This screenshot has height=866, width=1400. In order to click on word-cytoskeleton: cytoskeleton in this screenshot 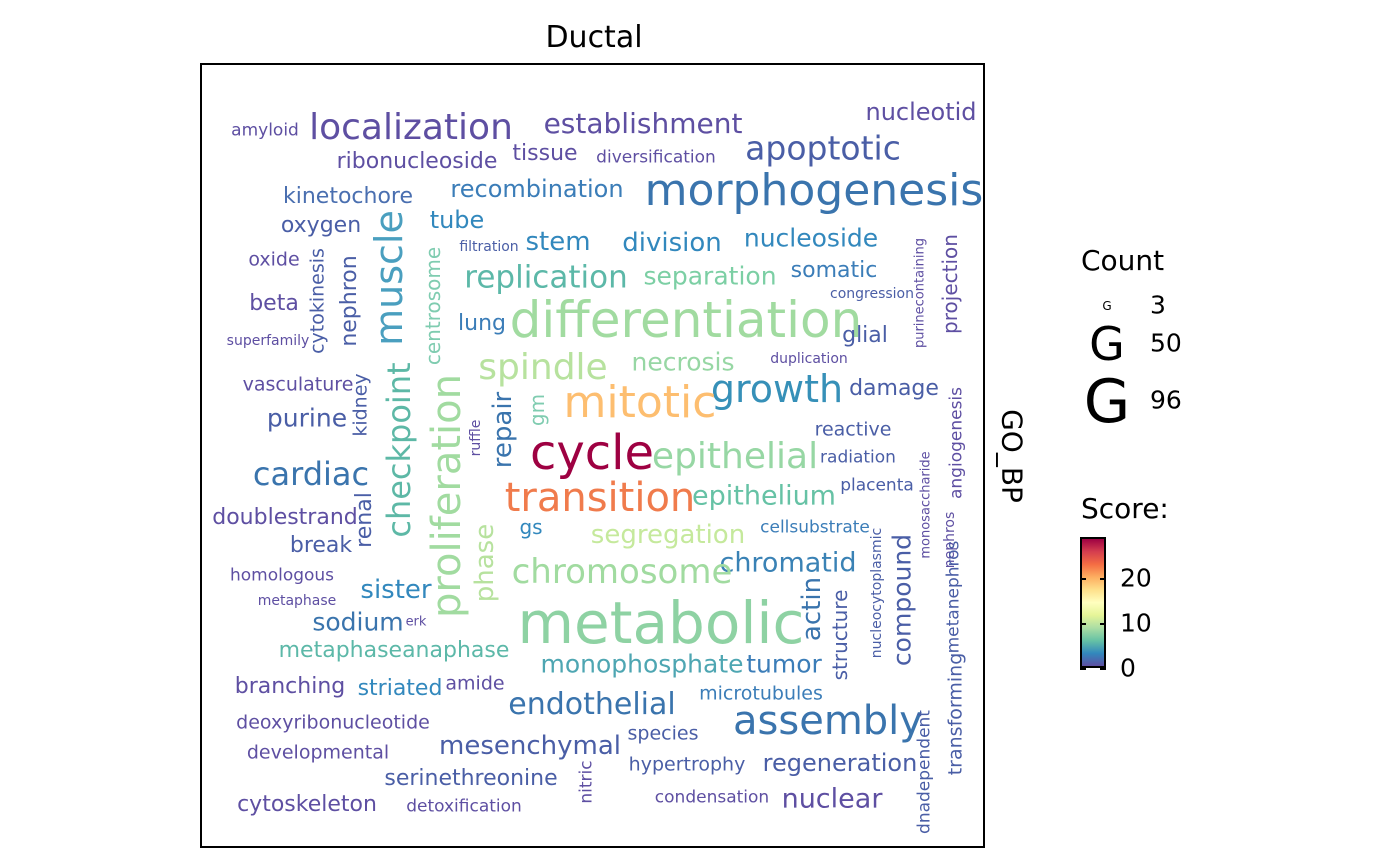, I will do `click(307, 804)`.